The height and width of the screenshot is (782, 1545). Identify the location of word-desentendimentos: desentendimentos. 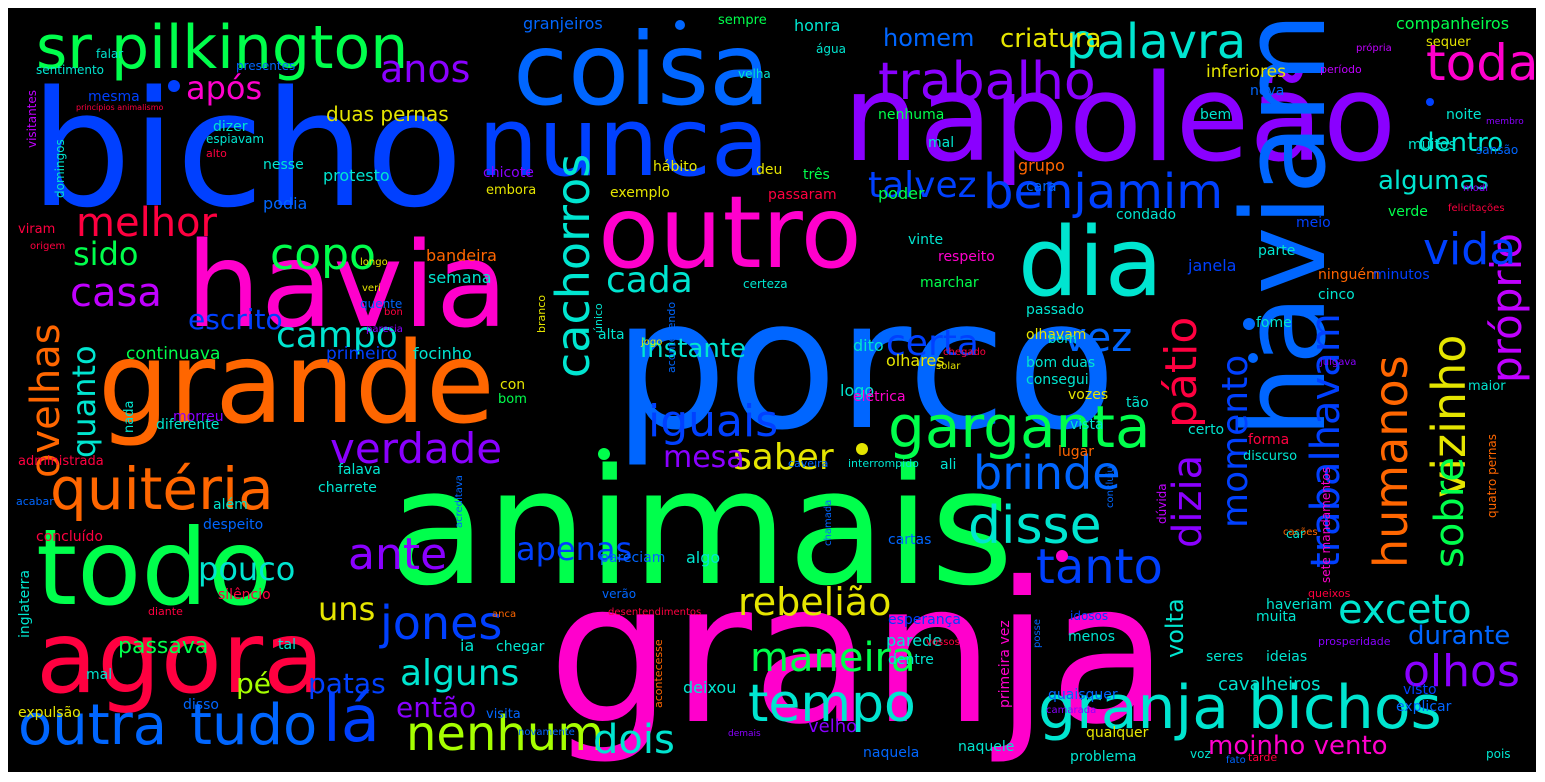
(655, 612).